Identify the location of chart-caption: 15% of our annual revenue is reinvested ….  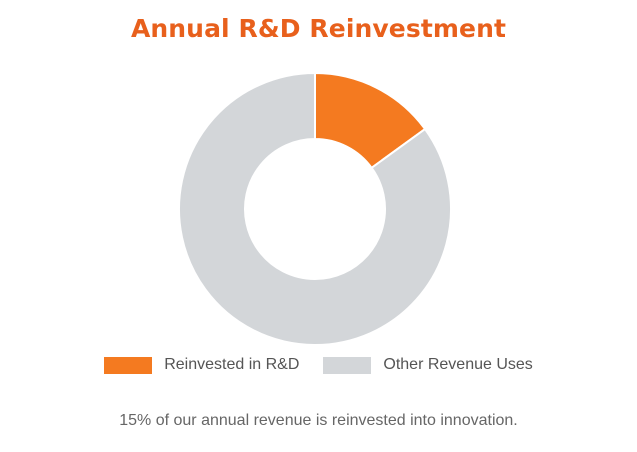
(318, 420).